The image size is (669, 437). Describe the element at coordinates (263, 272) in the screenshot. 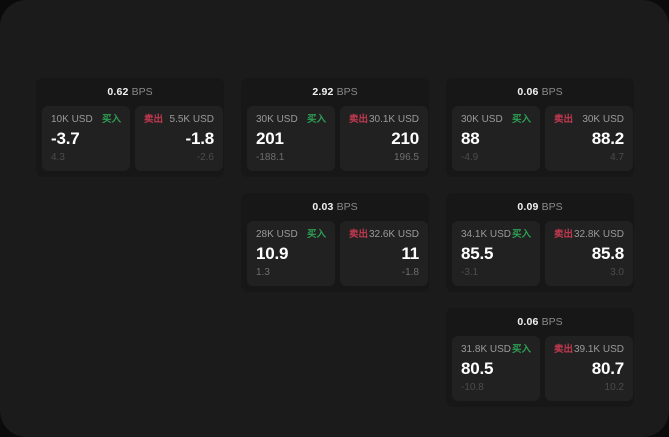

I see `quote-delta: 1.3` at that location.